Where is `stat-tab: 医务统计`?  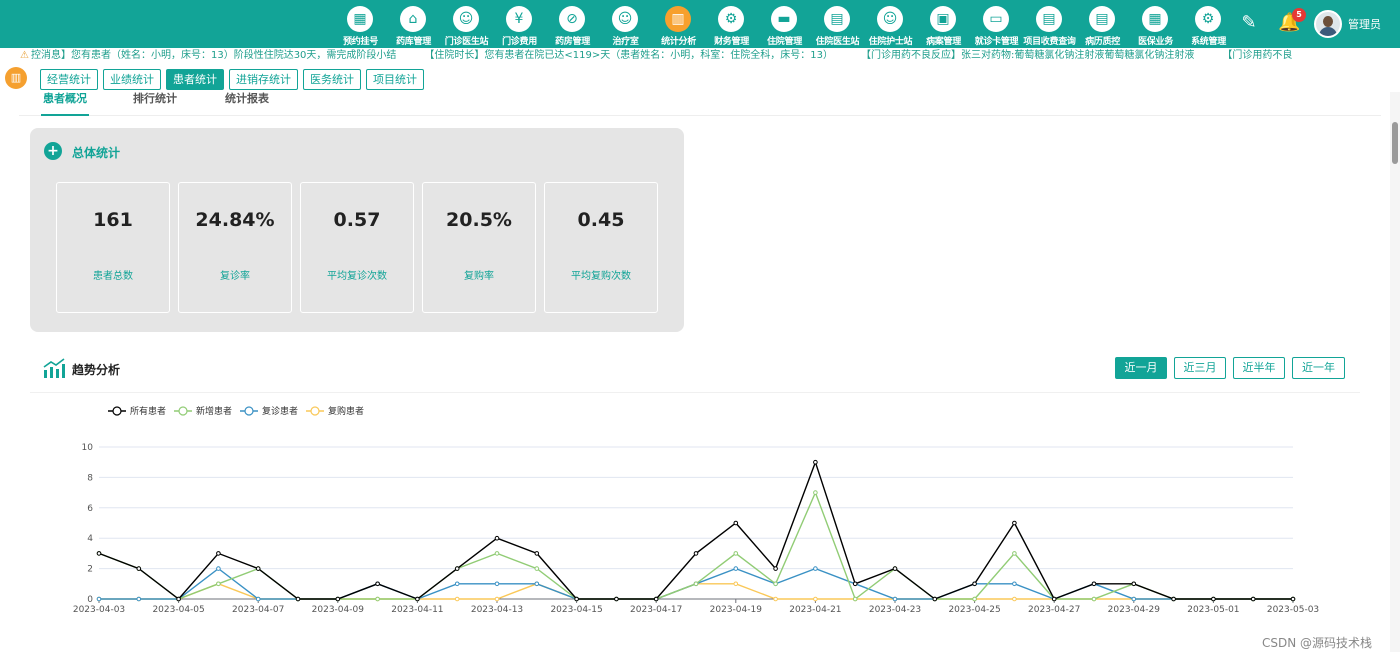 stat-tab: 医务统计 is located at coordinates (332, 79).